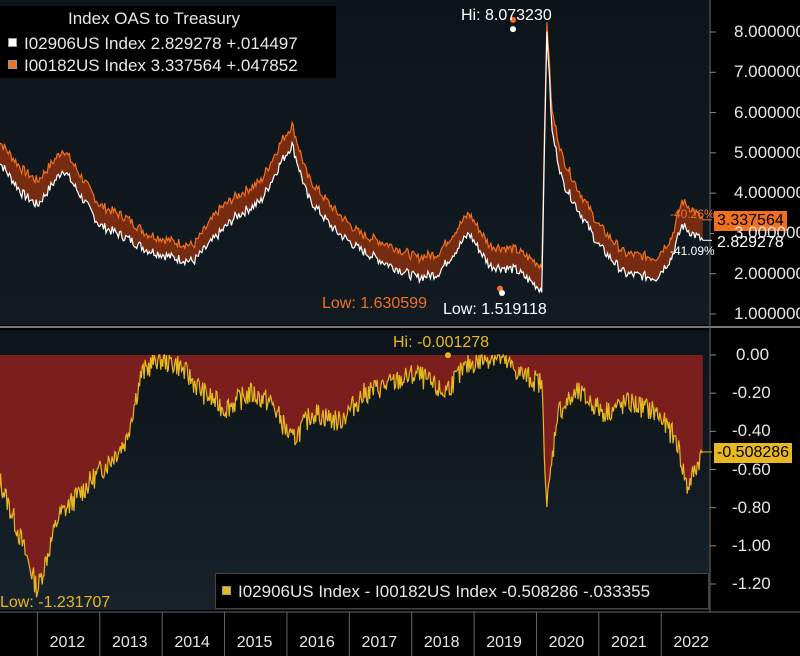 The width and height of the screenshot is (800, 656). What do you see at coordinates (767, 273) in the screenshot?
I see `y-tick-label-top: 2.000000` at bounding box center [767, 273].